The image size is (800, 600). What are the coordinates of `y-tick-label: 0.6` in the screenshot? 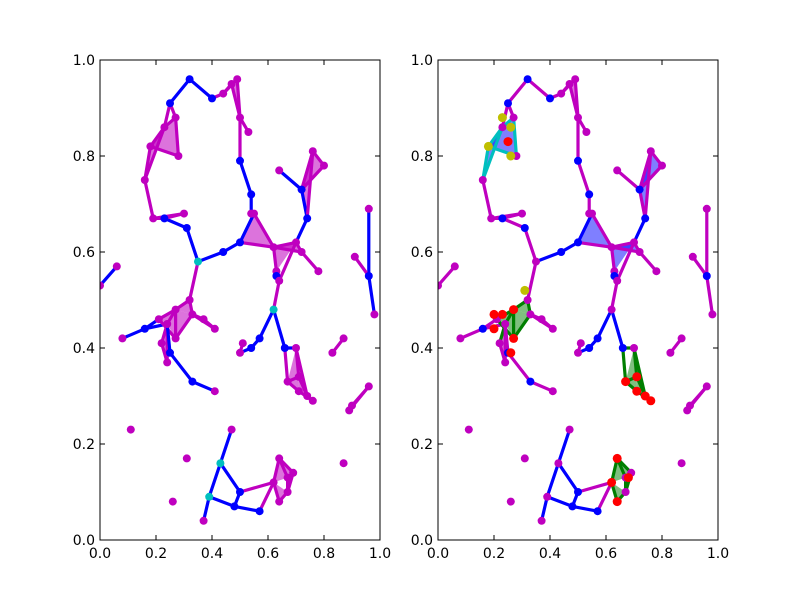 It's located at (84, 253).